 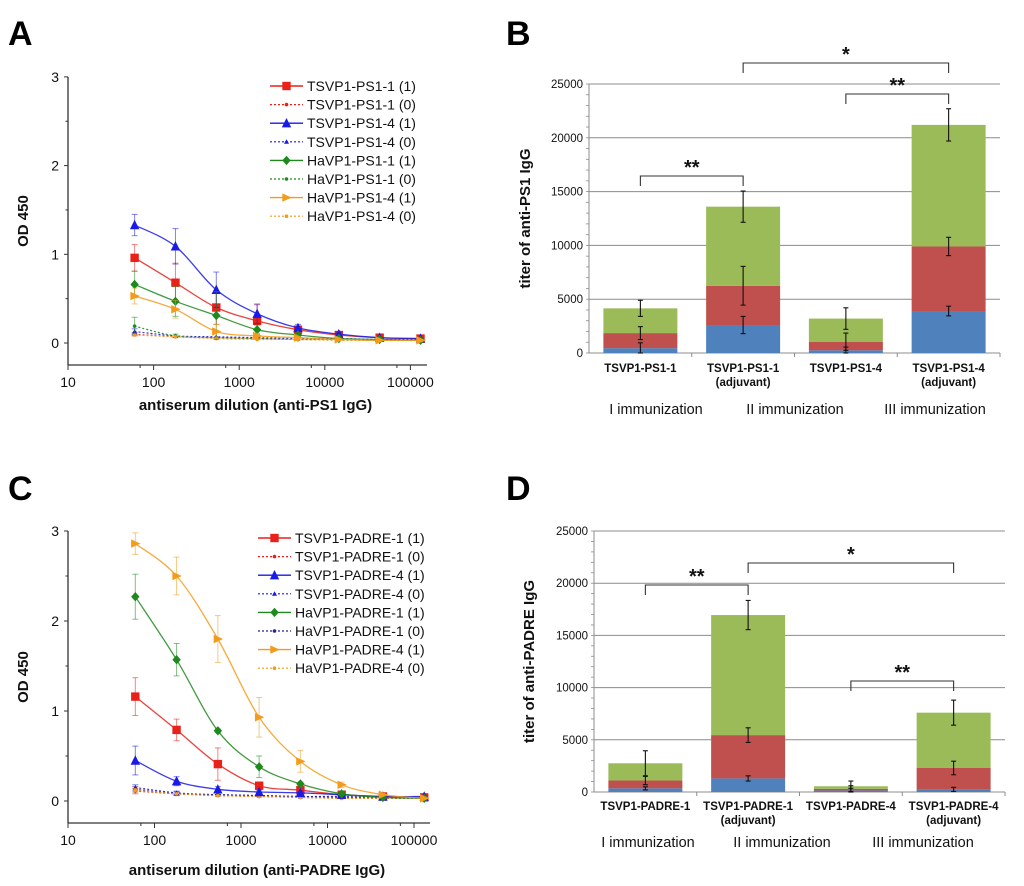 I want to click on y-tick-label: 15000, so click(x=567, y=193).